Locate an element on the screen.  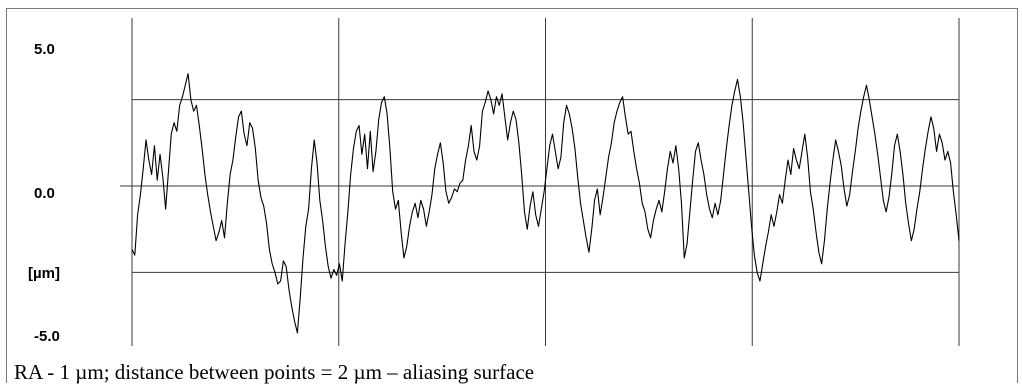
y-tick-labels: 5.0 0.0 -5.0 is located at coordinates (47, 193).